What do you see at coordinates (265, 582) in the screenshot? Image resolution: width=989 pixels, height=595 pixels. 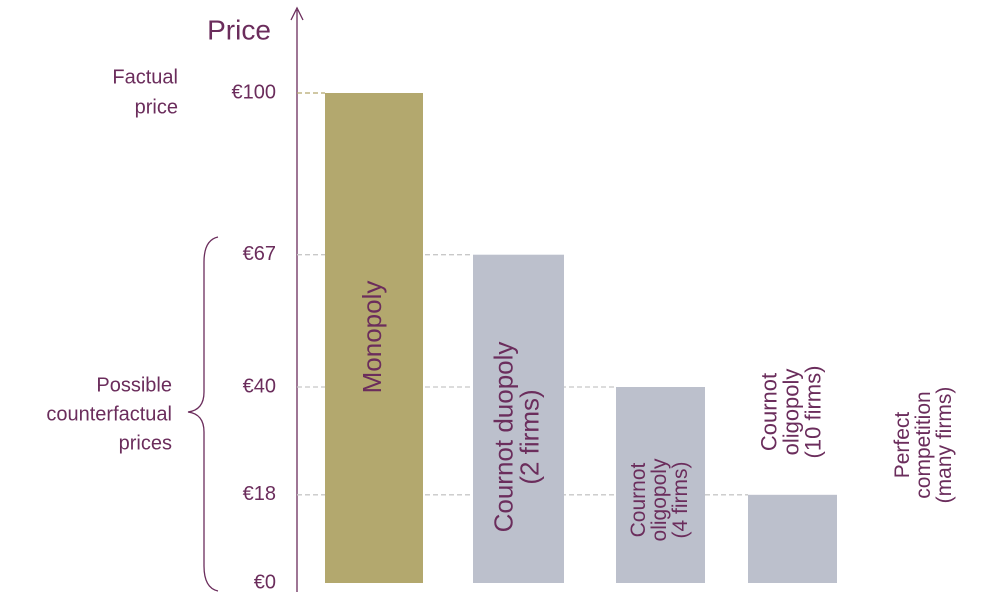 I see `y-tick-label: €0` at bounding box center [265, 582].